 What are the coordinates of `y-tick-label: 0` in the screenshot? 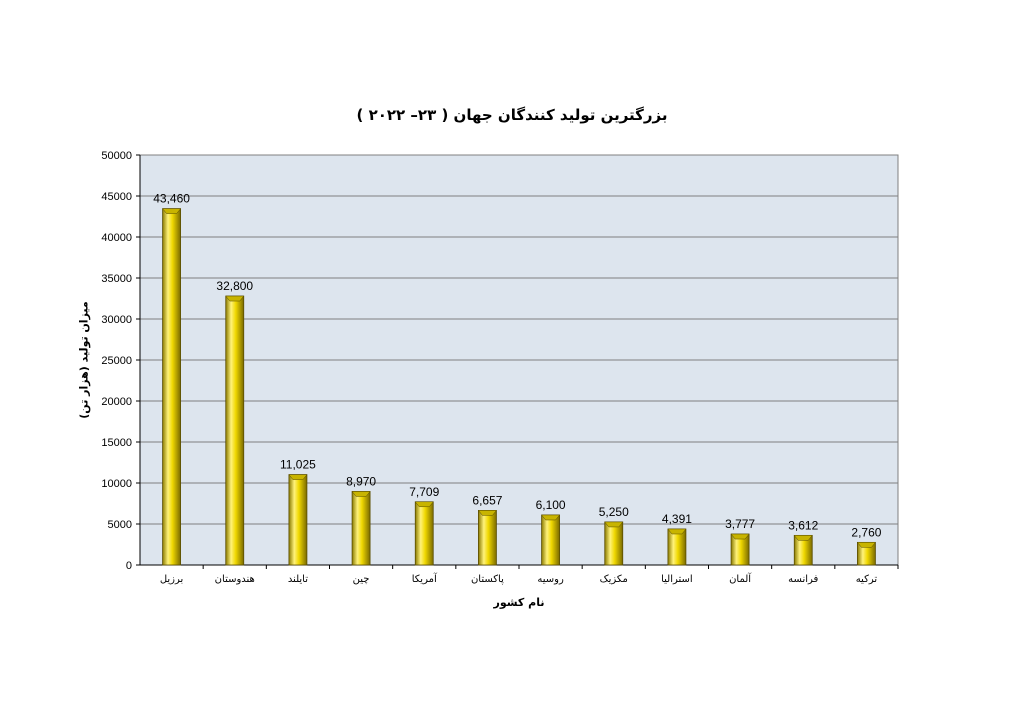 It's located at (129, 566).